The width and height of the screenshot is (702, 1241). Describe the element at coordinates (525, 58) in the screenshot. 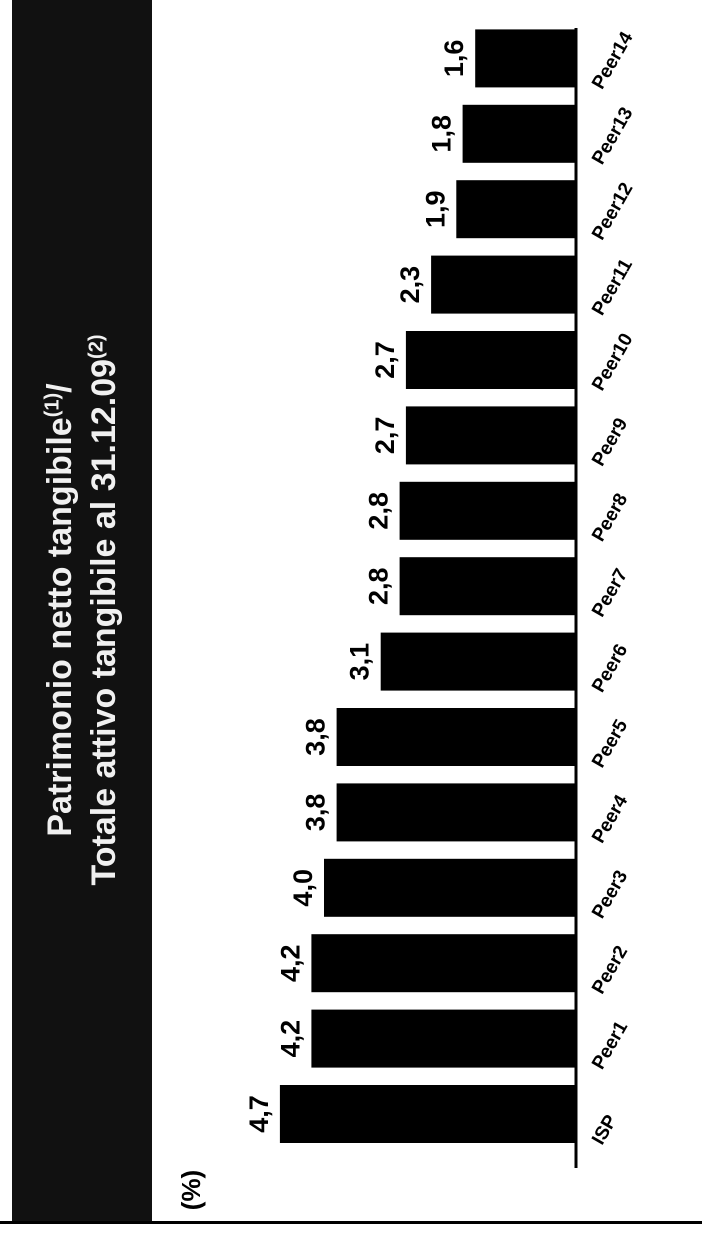

I see `bar-peer14` at that location.